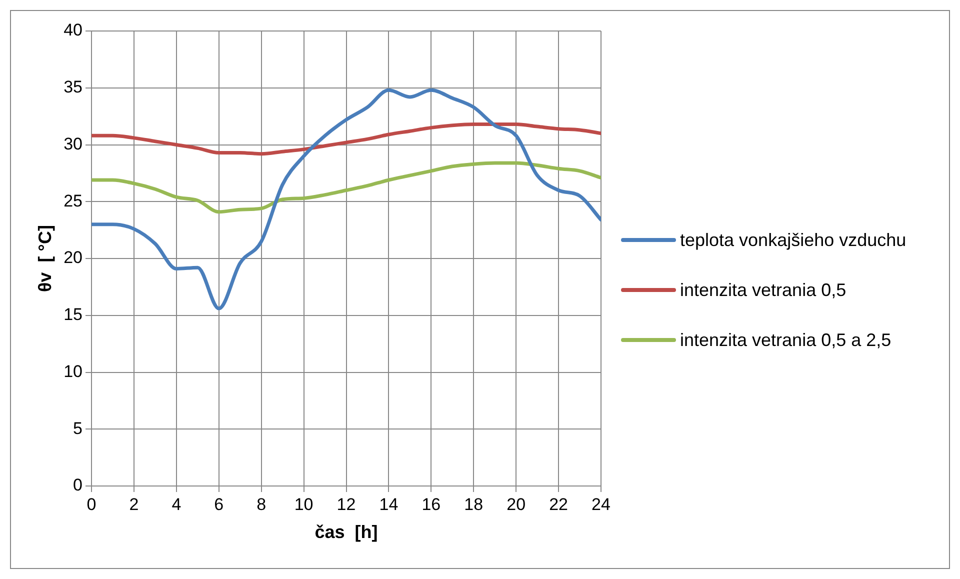 This screenshot has width=960, height=579. Describe the element at coordinates (134, 504) in the screenshot. I see `x-tick-label: 2` at that location.